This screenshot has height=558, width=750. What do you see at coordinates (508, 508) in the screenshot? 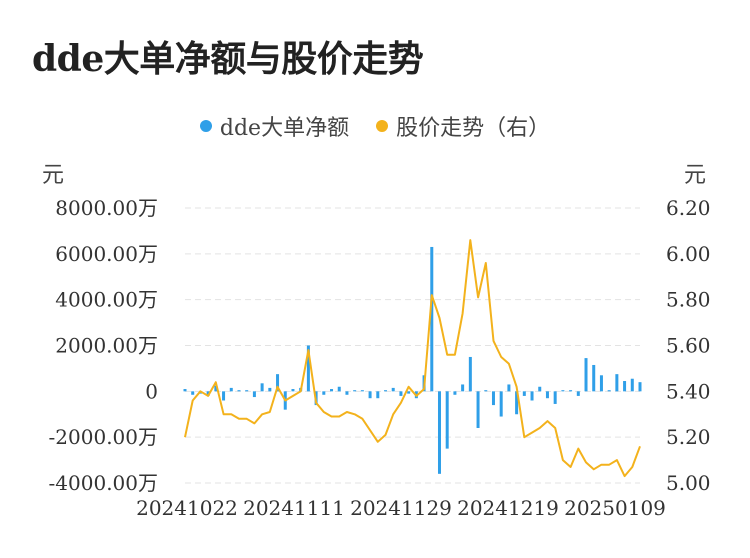
I see `x-tick-label: 20241219` at bounding box center [508, 508].